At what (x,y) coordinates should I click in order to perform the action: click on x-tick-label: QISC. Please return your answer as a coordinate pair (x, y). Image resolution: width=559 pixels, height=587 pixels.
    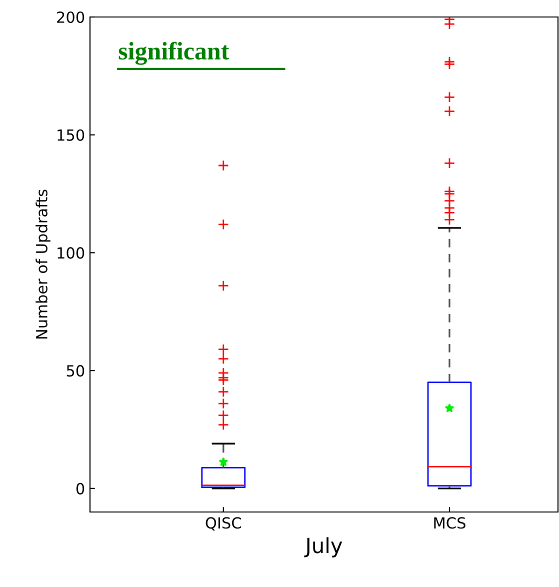
    Looking at the image, I should click on (224, 523).